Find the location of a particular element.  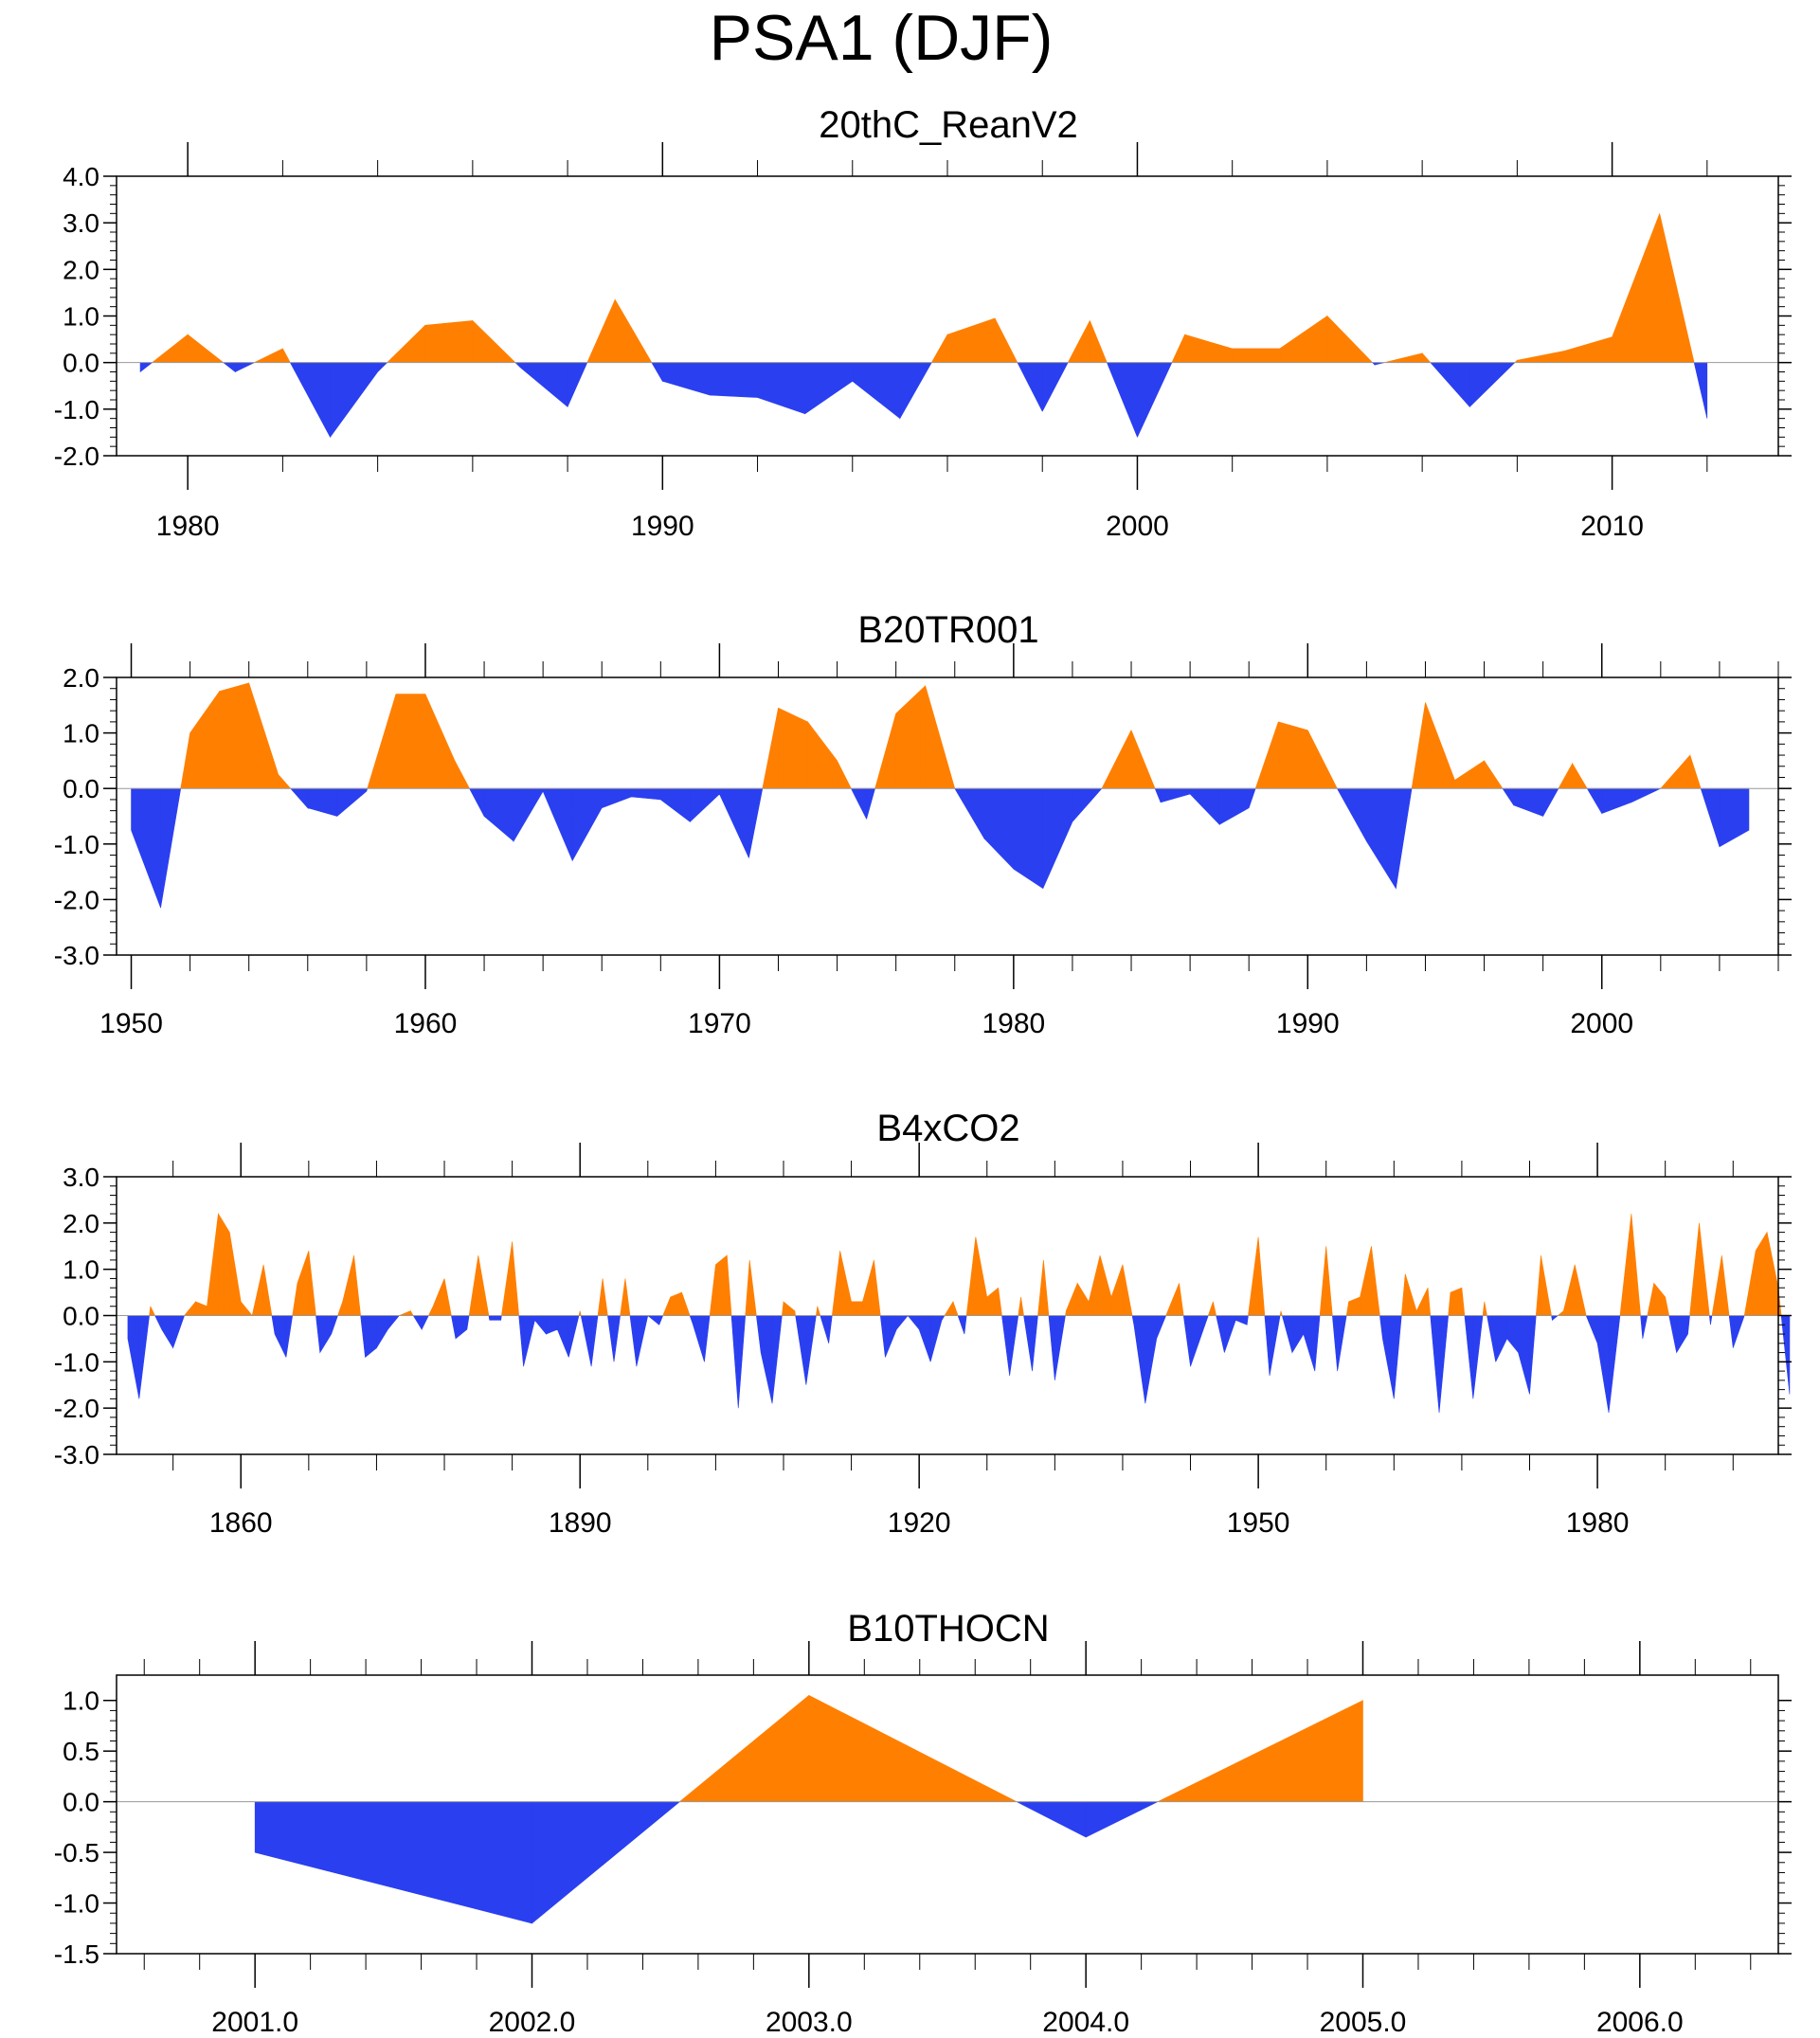

x-tick-label: 2001.0 is located at coordinates (255, 2022).